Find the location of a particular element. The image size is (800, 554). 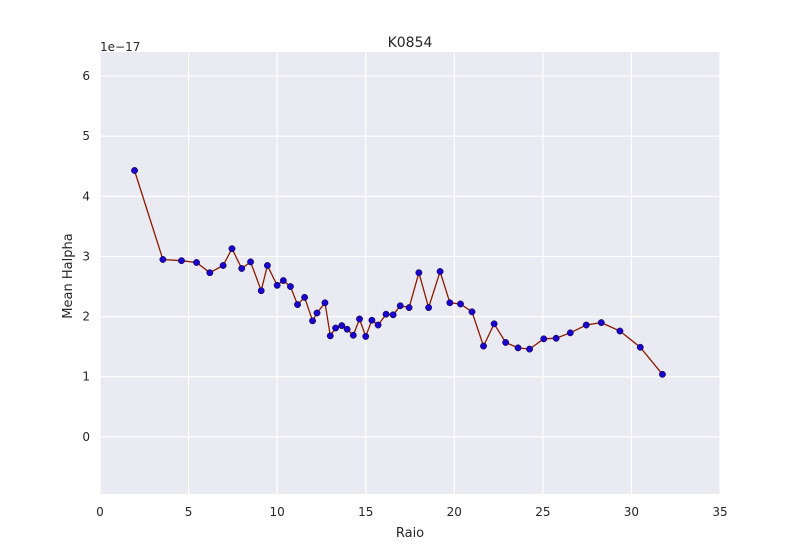

y-tick-label: 2 is located at coordinates (86, 317).